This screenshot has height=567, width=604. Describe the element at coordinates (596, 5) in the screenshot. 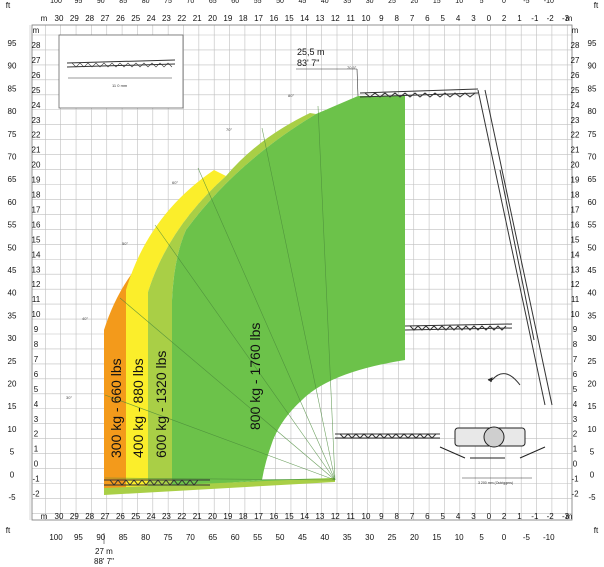

I see `ft-unit-top-right: ft` at that location.